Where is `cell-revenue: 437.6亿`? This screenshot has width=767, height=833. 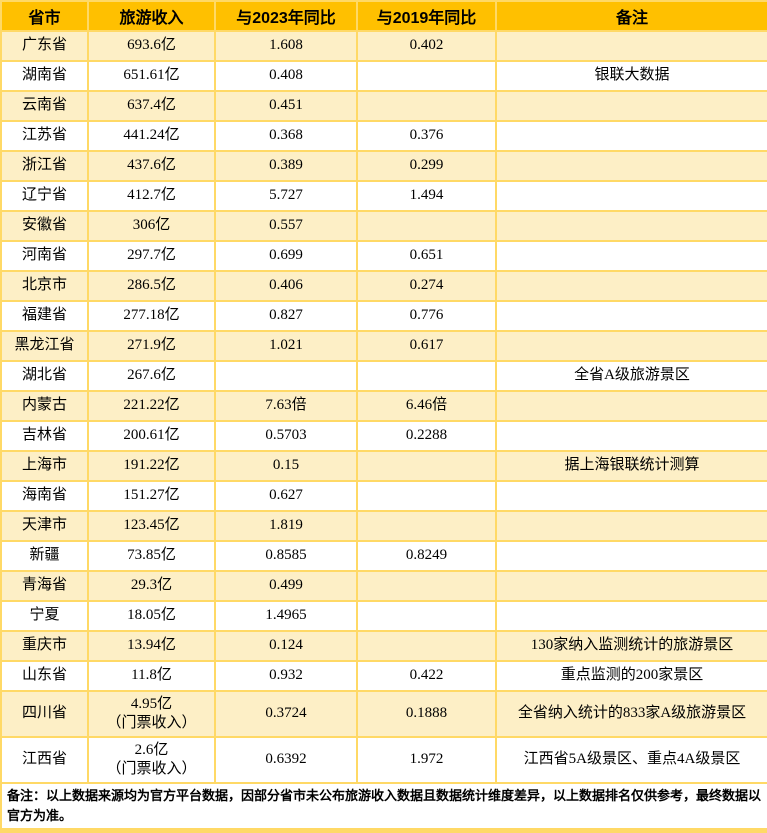 cell-revenue: 437.6亿 is located at coordinates (151, 166).